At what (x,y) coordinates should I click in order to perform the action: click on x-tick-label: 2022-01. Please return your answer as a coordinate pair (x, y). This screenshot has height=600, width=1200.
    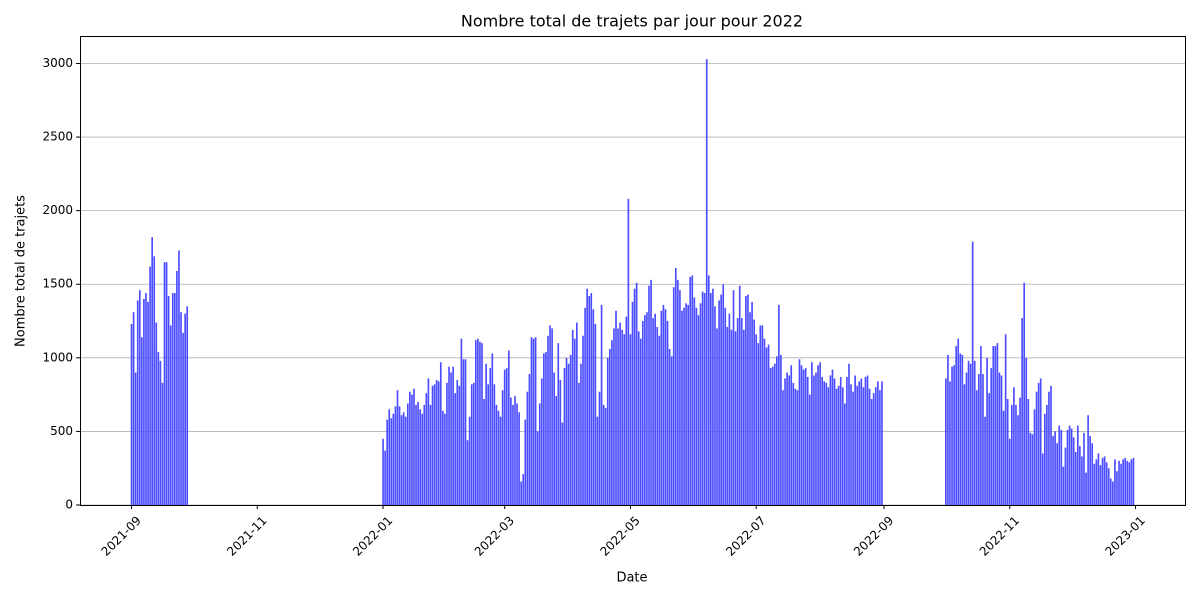
    Looking at the image, I should click on (372, 535).